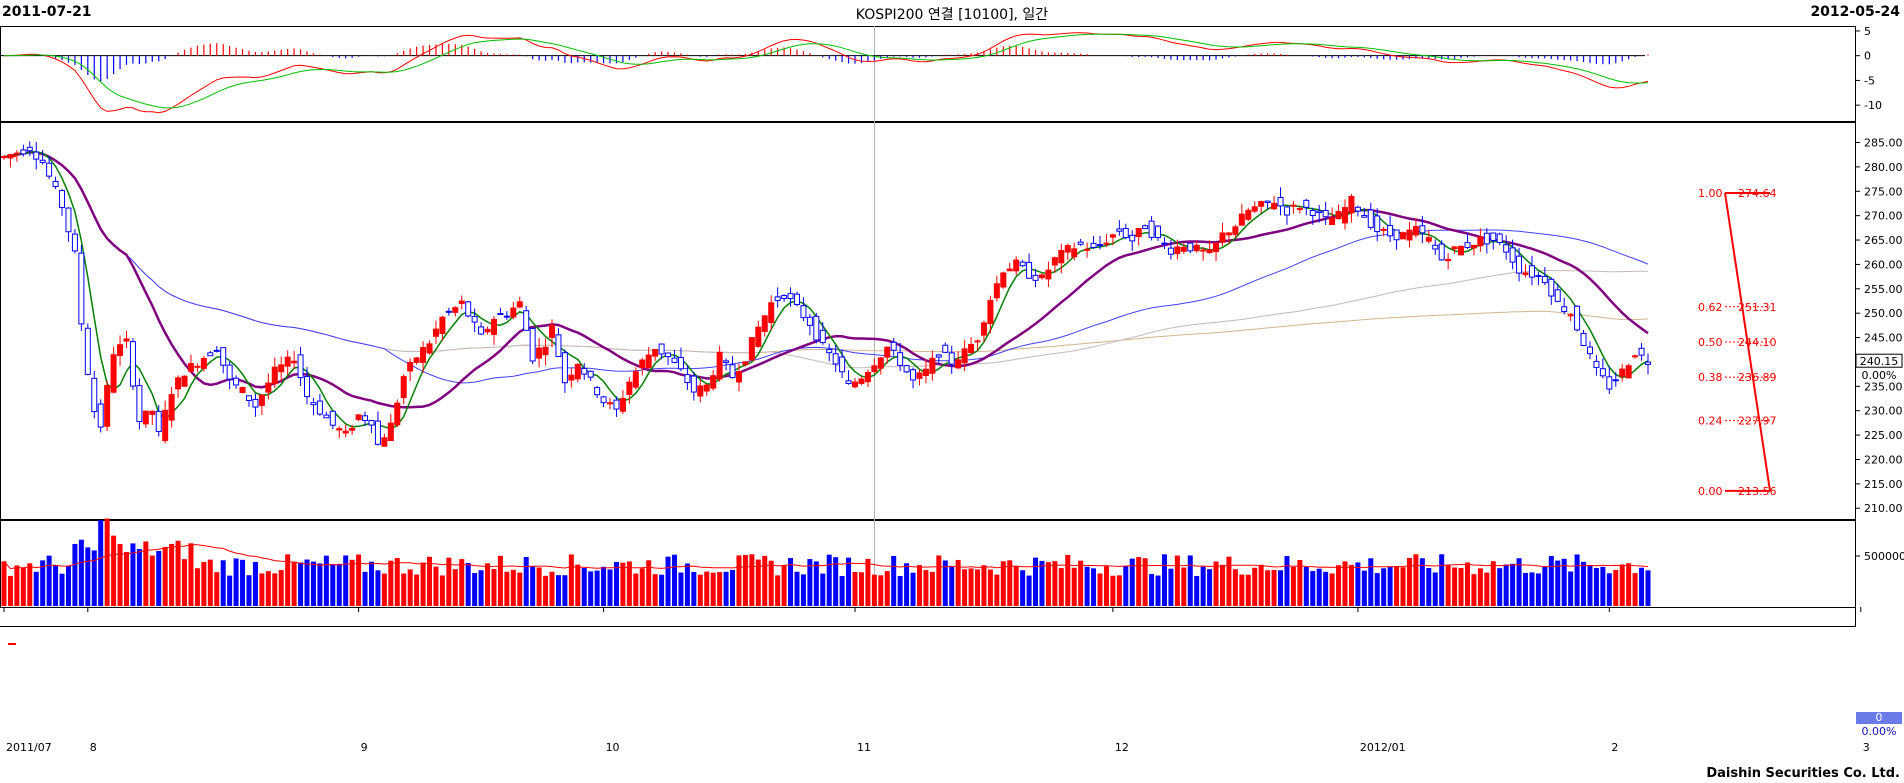 The image size is (1904, 783). I want to click on volume-panel, so click(826, 562).